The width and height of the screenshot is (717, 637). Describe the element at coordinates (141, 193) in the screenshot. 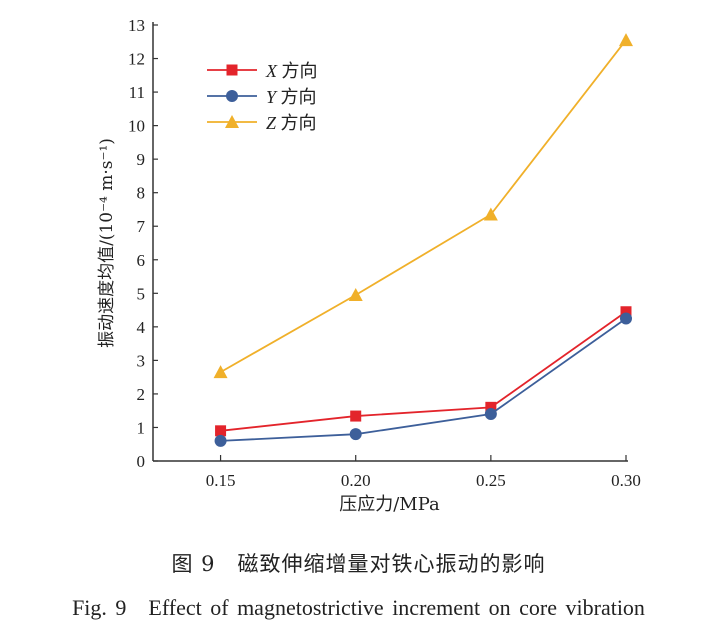

I see `y-tick-label: 8` at that location.